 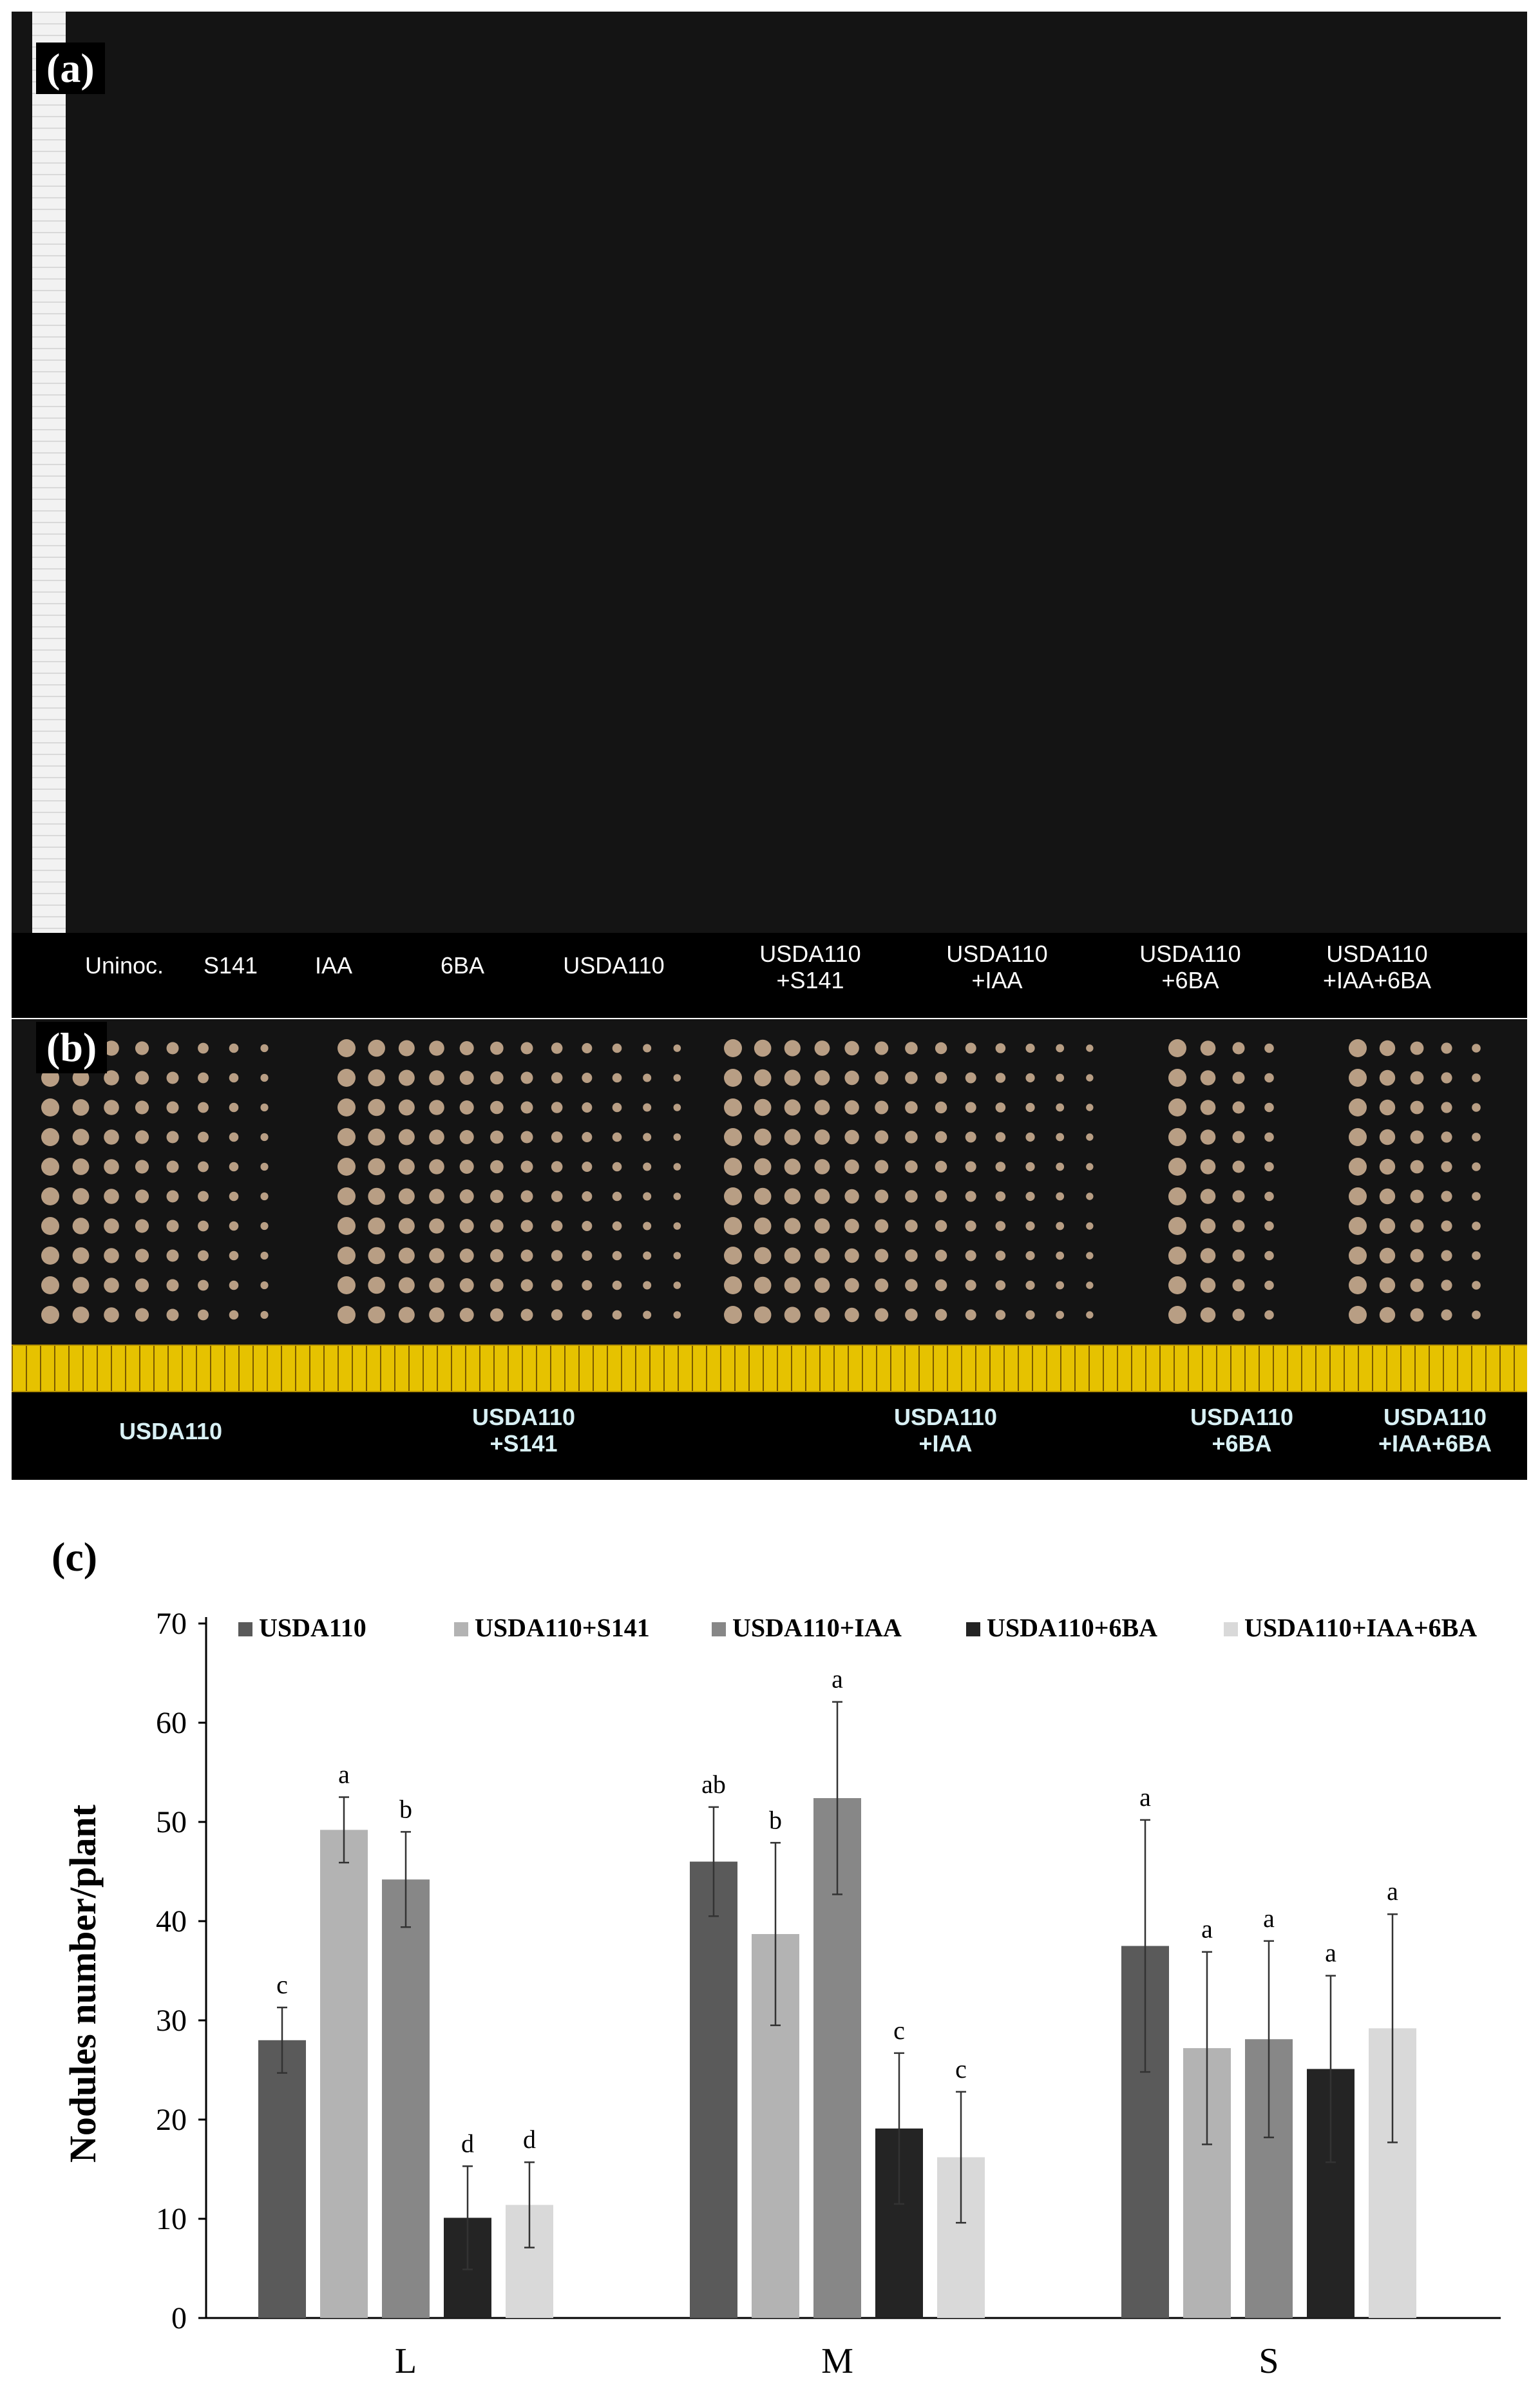 I want to click on significance-letter: a, so click(x=1392, y=1891).